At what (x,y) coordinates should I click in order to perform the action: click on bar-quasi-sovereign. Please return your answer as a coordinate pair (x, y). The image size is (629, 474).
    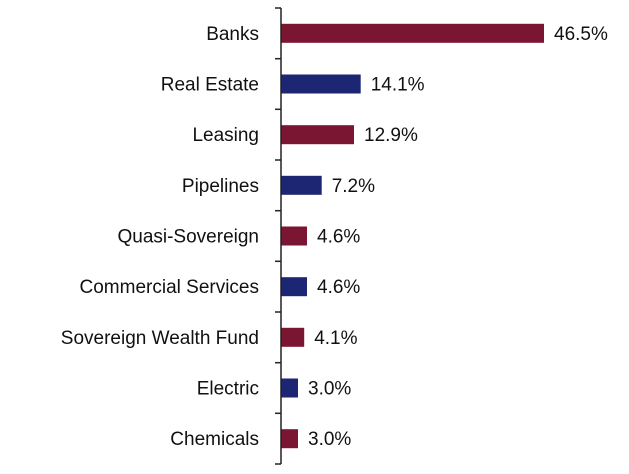
    Looking at the image, I should click on (294, 236).